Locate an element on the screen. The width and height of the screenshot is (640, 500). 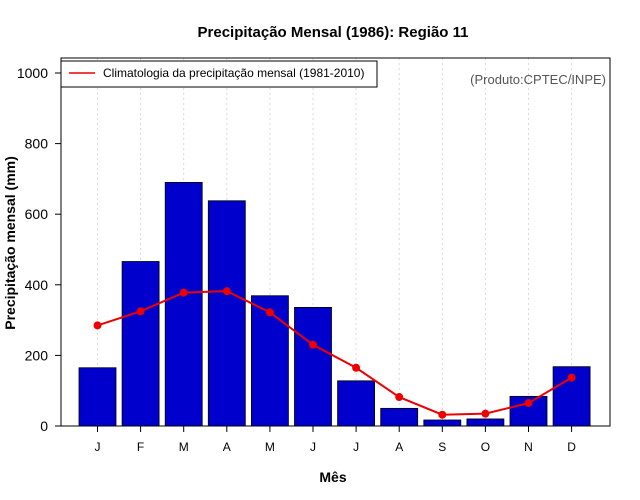
y-tick-label: 400 is located at coordinates (37, 285).